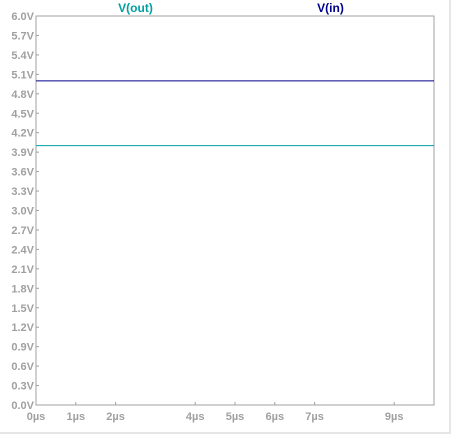 Image resolution: width=451 pixels, height=434 pixels. What do you see at coordinates (36, 417) in the screenshot?
I see `x-tick-label: 0µs` at bounding box center [36, 417].